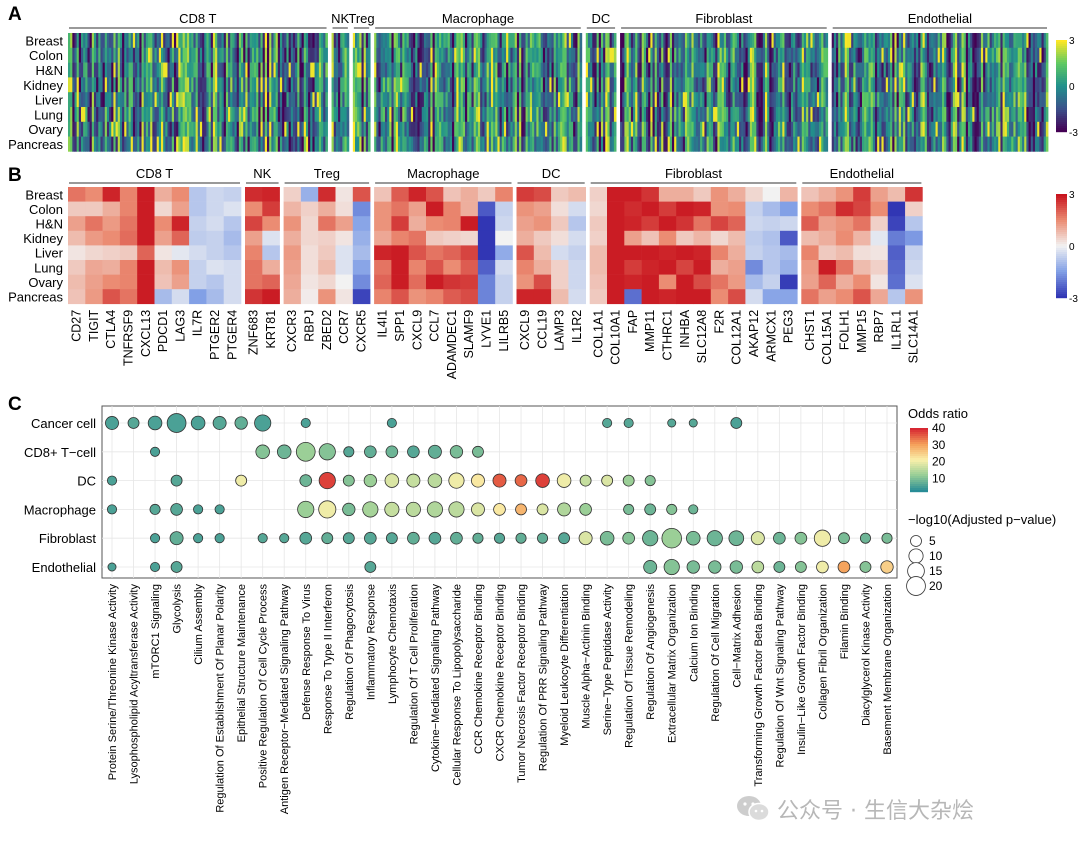 The image size is (1080, 855). Describe the element at coordinates (919, 469) in the screenshot. I see `panelC-colorbar-step` at that location.